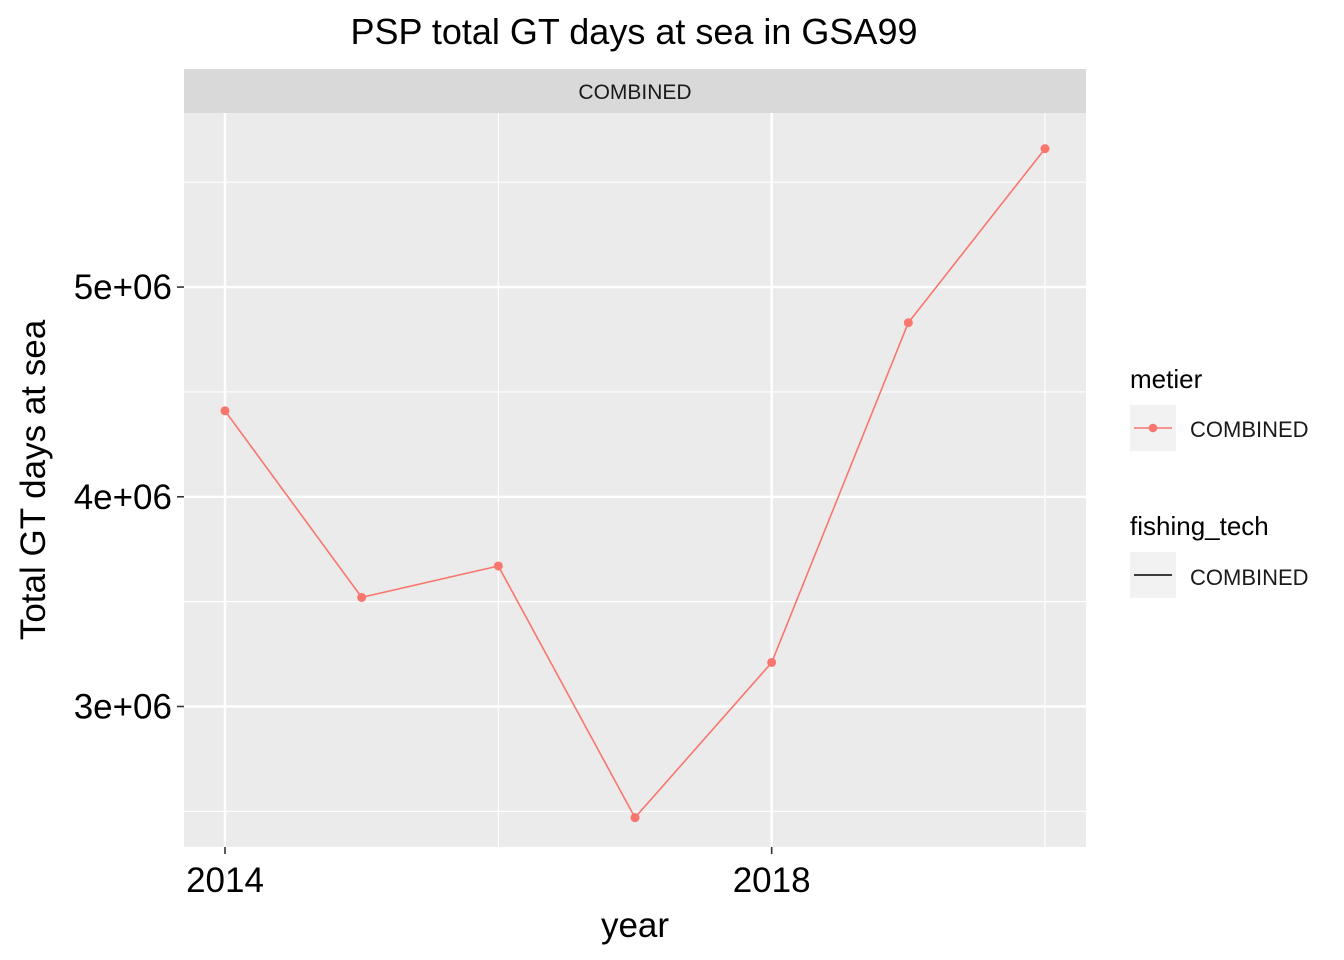 The image size is (1344, 960). Describe the element at coordinates (1166, 379) in the screenshot. I see `legend-metier-title: metier` at that location.